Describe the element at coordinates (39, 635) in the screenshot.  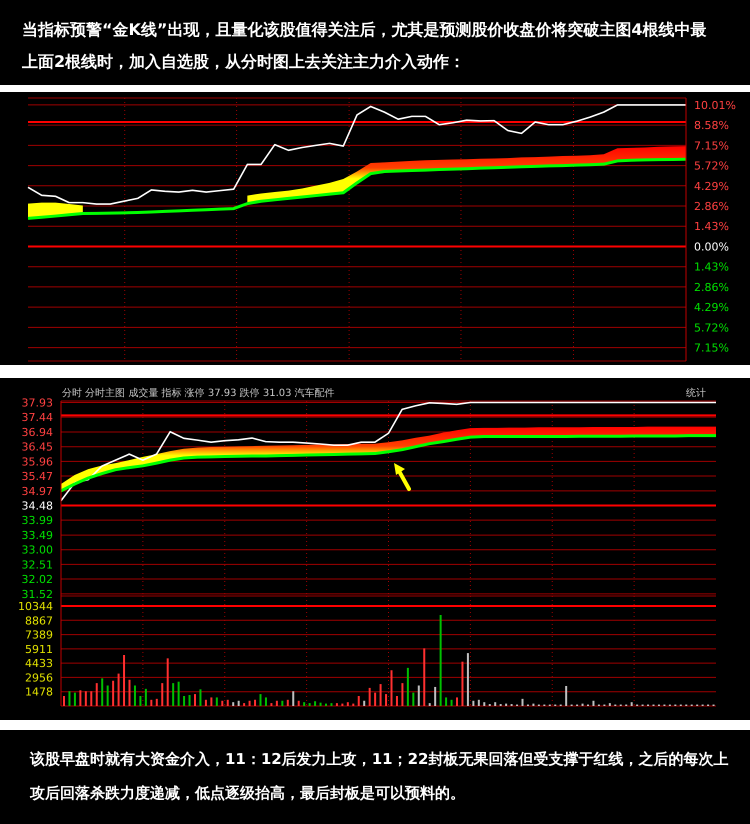
I see `y-tick-label: 7389` at that location.